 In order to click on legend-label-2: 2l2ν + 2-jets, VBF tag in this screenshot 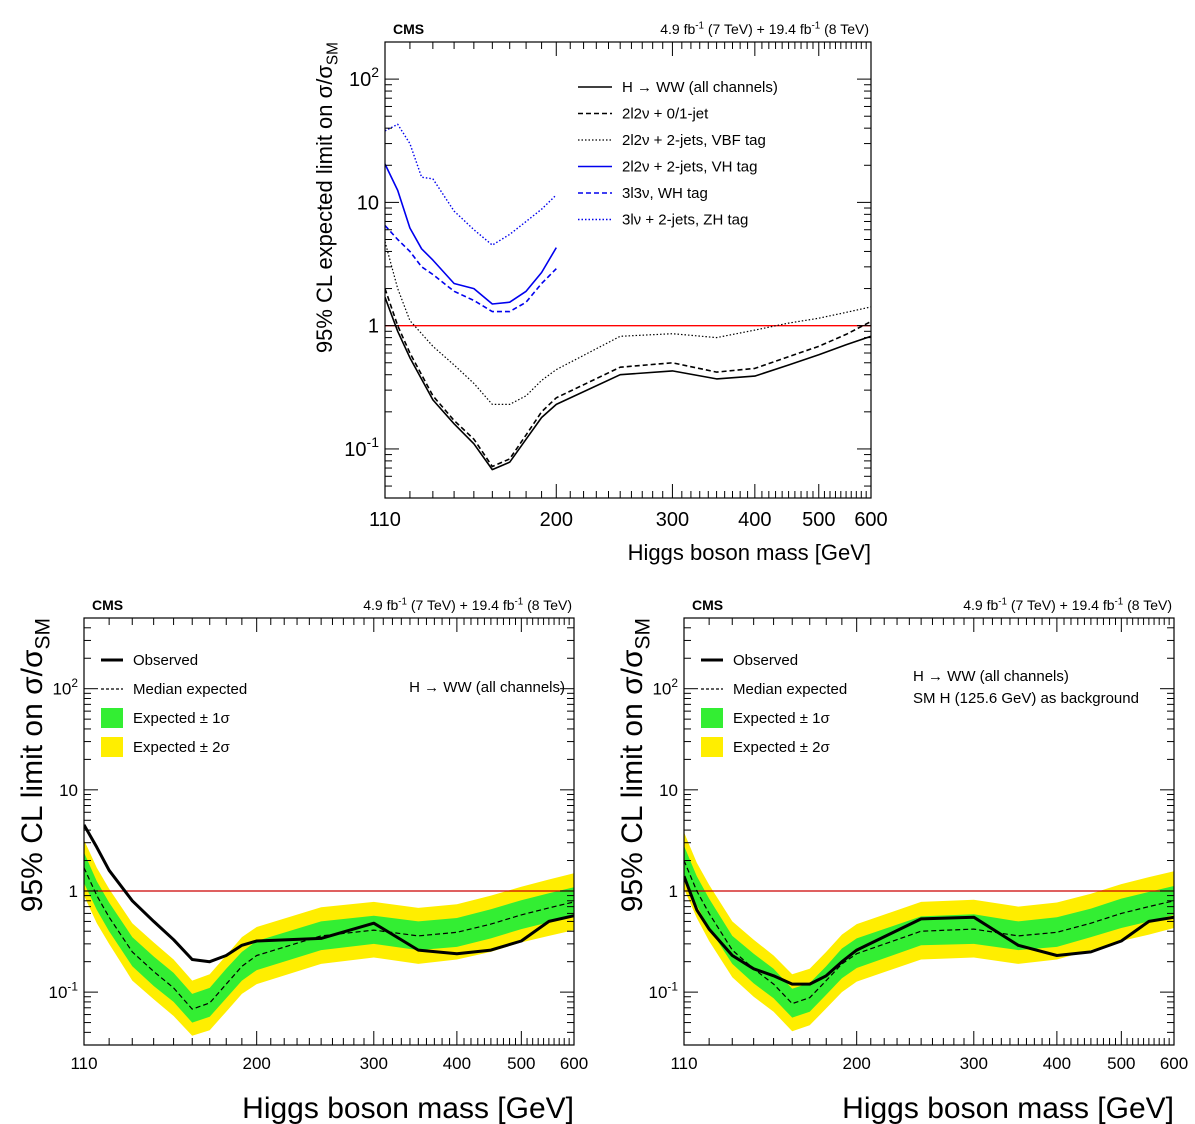, I will do `click(694, 140)`.